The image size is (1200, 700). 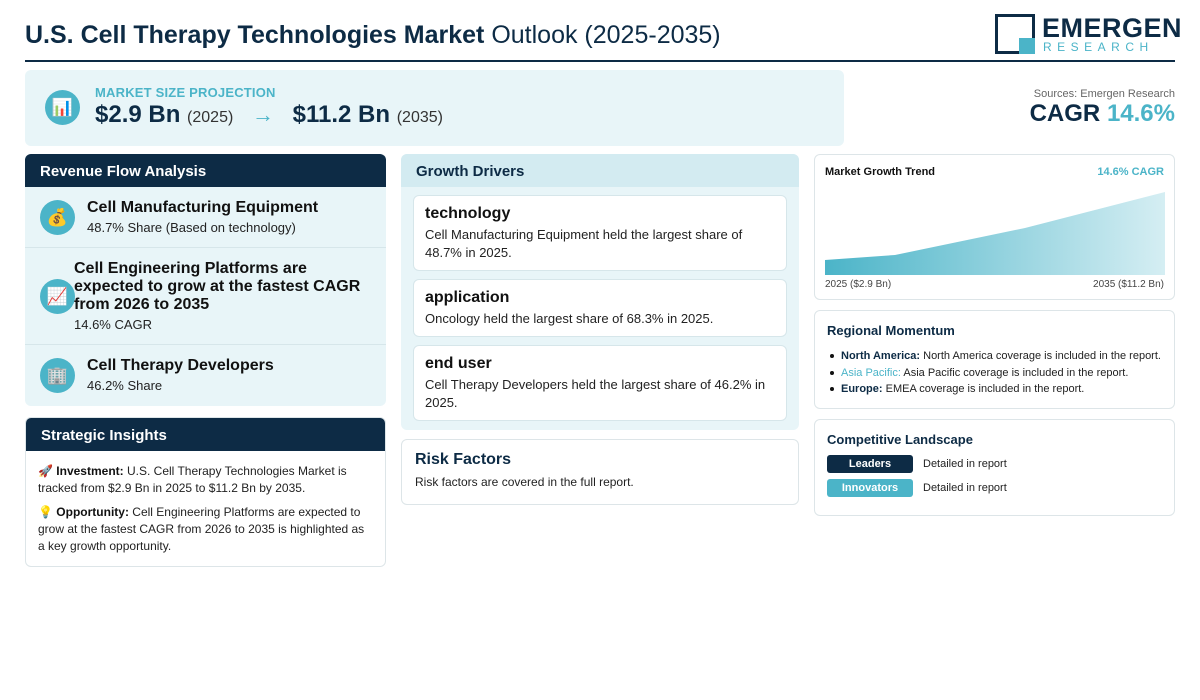 I want to click on trend-cagr: 14.6% CAGR, so click(x=1130, y=172).